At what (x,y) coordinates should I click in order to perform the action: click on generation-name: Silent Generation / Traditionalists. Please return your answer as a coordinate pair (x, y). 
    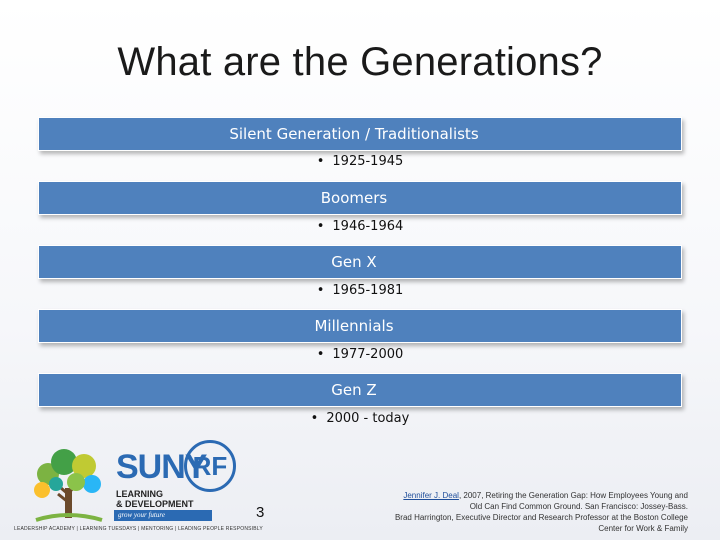
    Looking at the image, I should click on (354, 134).